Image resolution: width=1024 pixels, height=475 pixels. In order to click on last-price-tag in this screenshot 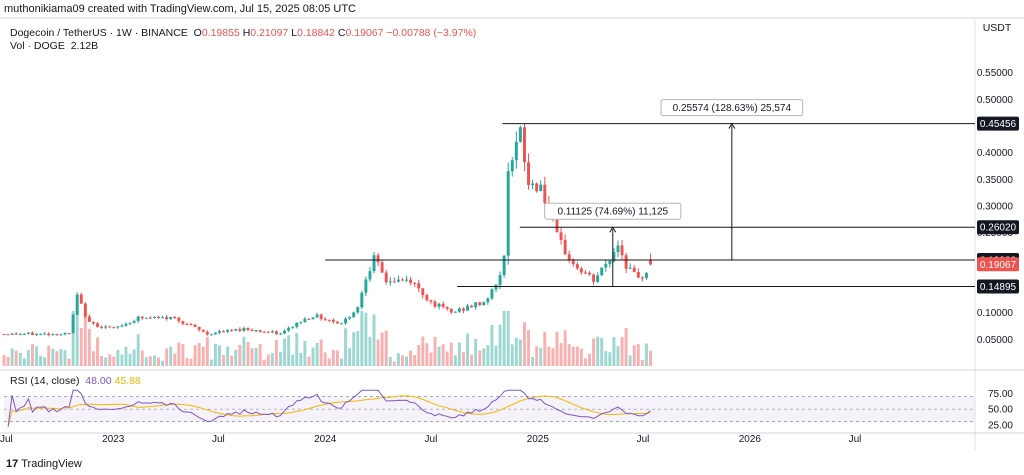, I will do `click(998, 264)`.